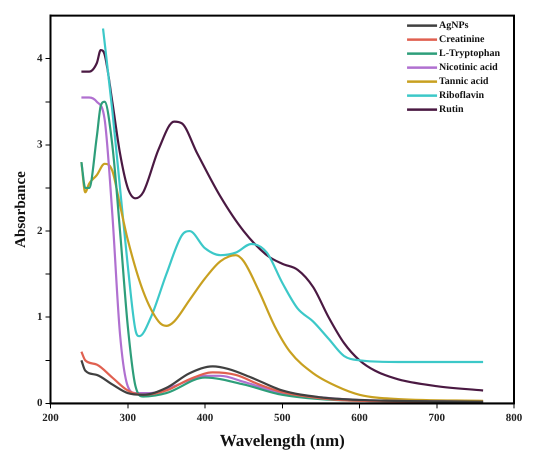 This screenshot has height=463, width=537. I want to click on x-axis-title: Wavelength (nm), so click(282, 440).